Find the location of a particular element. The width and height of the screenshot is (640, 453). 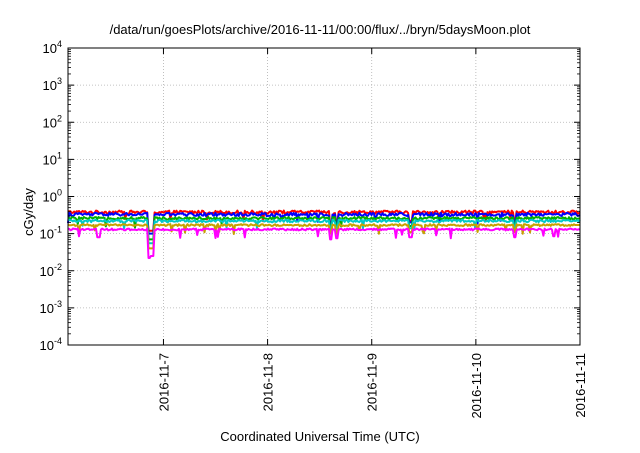

x-tick-label: 2016-11-7 is located at coordinates (163, 382).